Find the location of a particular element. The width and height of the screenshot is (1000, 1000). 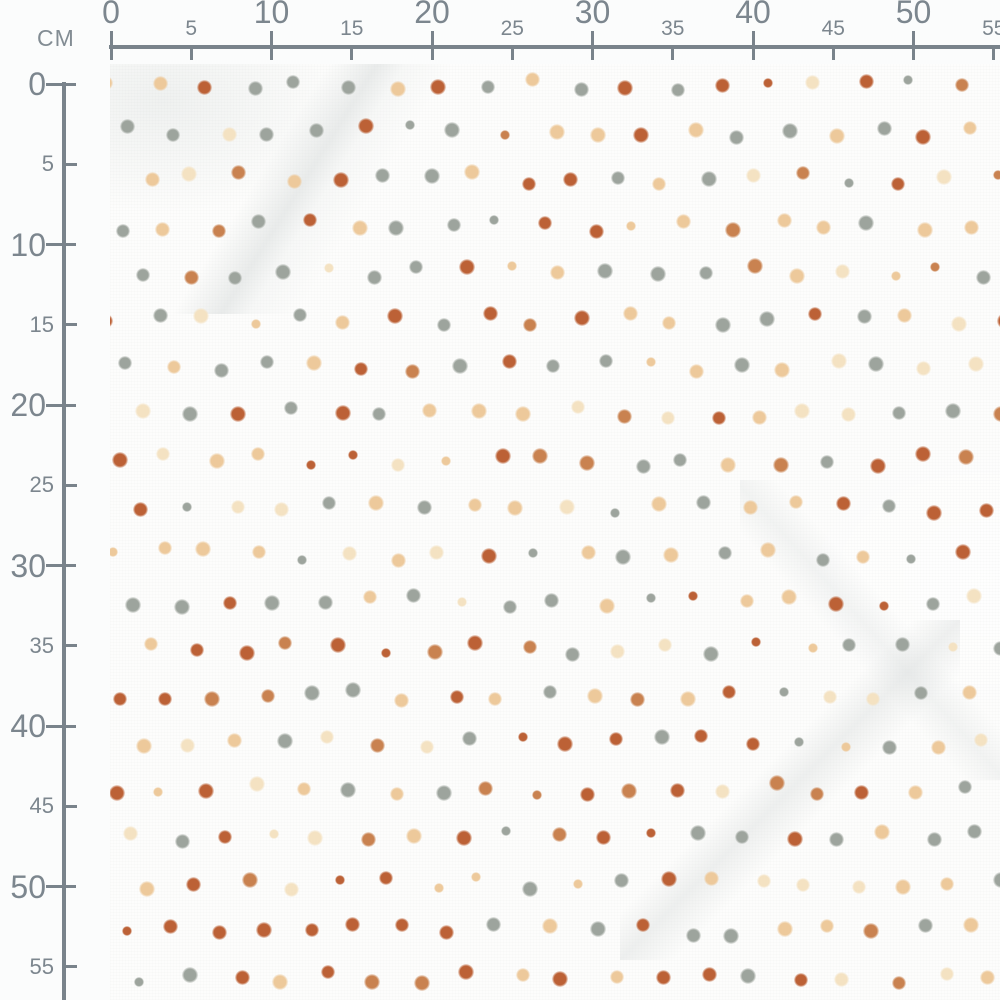

left-ruler-label-5: 5 is located at coordinates (47, 164).